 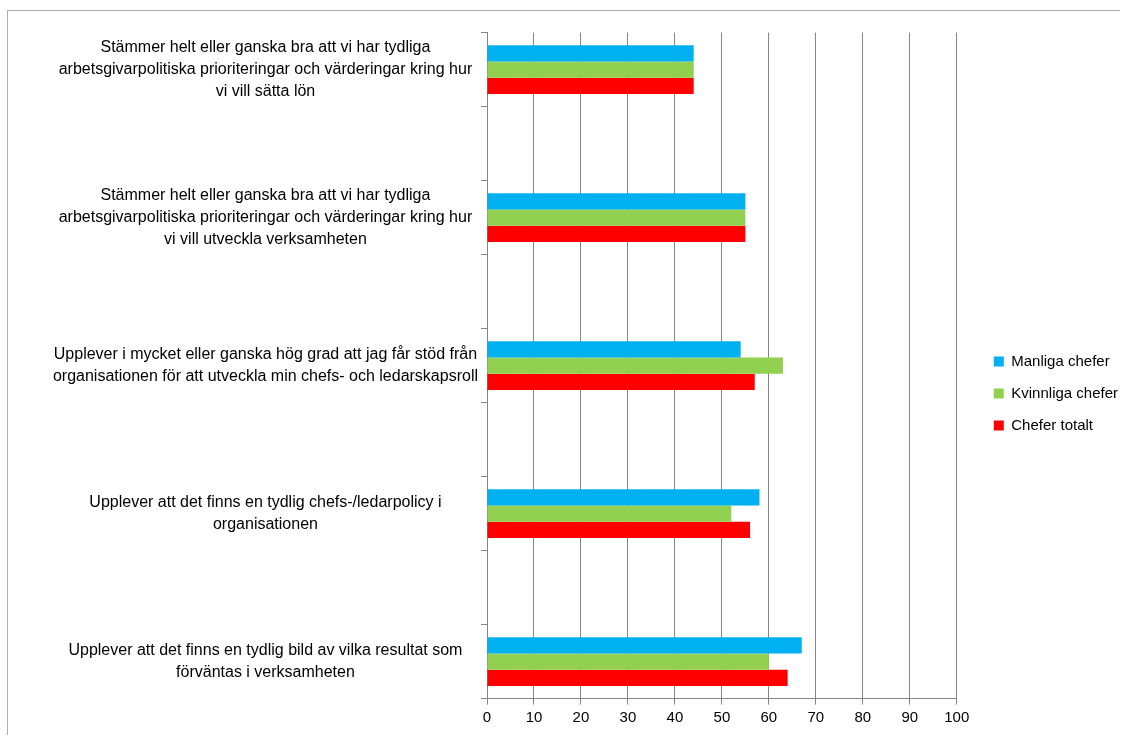 I want to click on x-tick-label: 100, so click(x=957, y=716).